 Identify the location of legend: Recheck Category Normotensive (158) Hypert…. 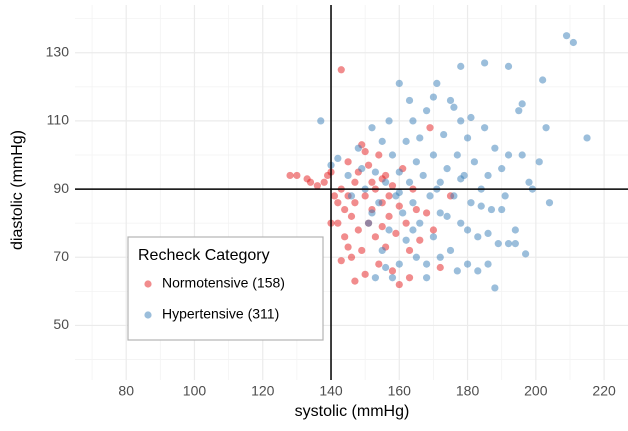
(225, 288).